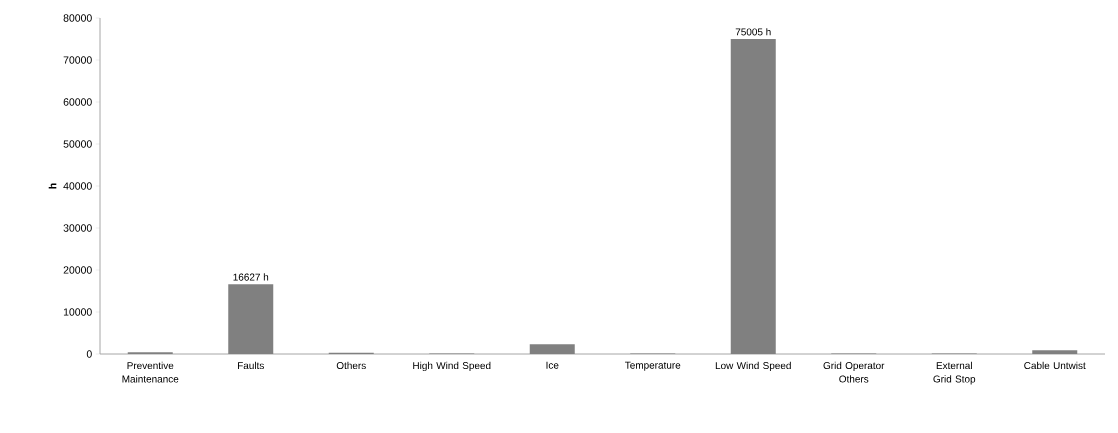 The height and width of the screenshot is (433, 1118). What do you see at coordinates (251, 365) in the screenshot?
I see `x-tick-label: Faults` at bounding box center [251, 365].